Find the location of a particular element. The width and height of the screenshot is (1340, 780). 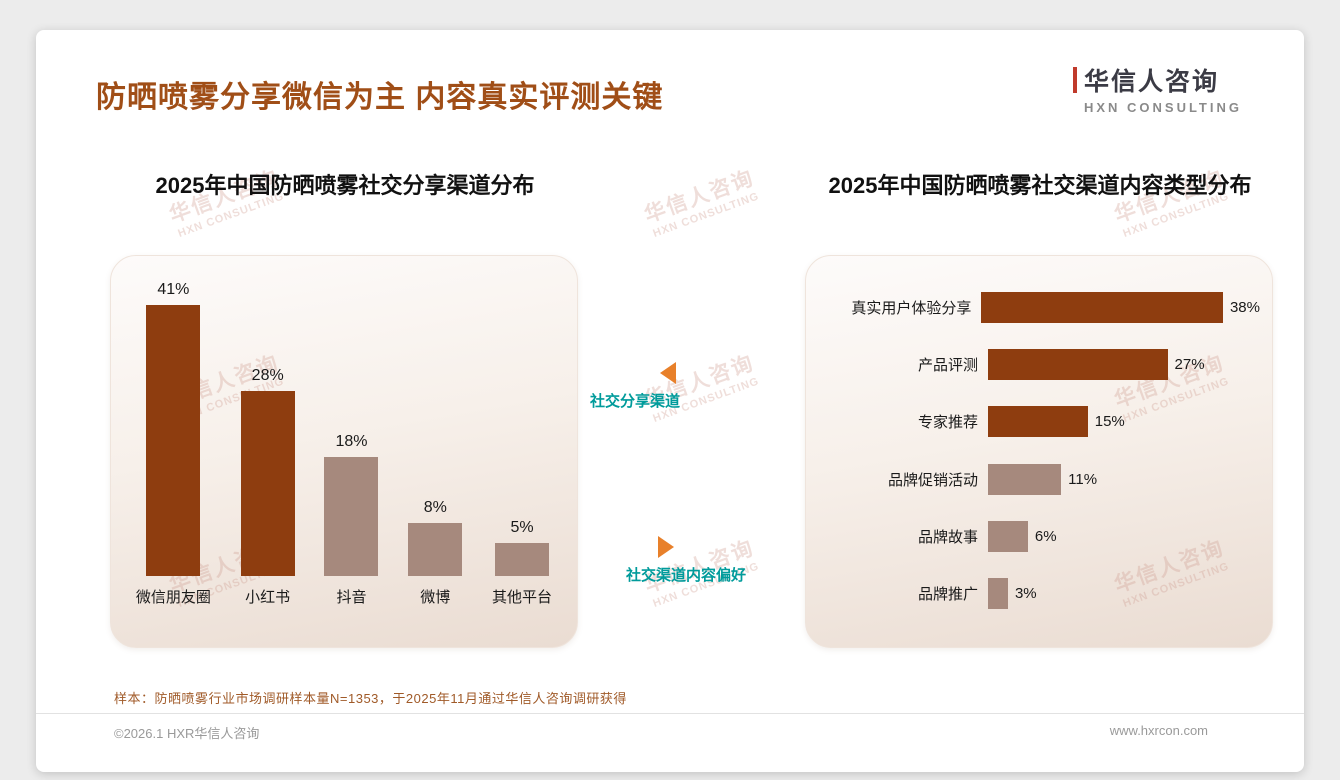

hbar-value-label: 11% is located at coordinates (1083, 479).